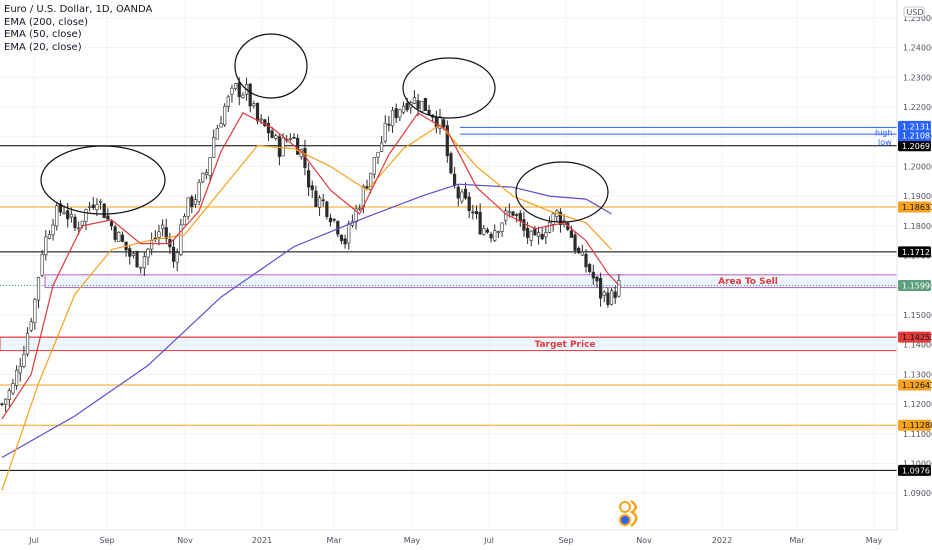 The image size is (932, 550). What do you see at coordinates (883, 132) in the screenshot?
I see `range-high-text: high` at bounding box center [883, 132].